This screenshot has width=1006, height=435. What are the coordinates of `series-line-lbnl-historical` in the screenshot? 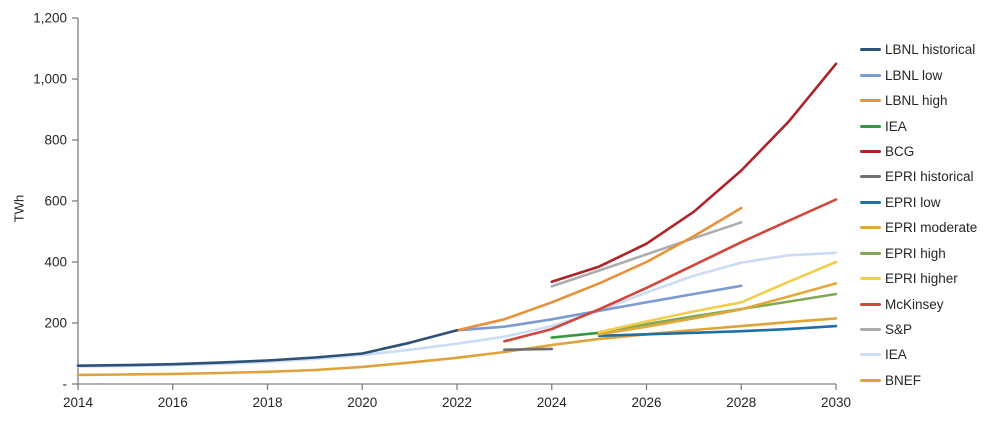 It's located at (267, 348).